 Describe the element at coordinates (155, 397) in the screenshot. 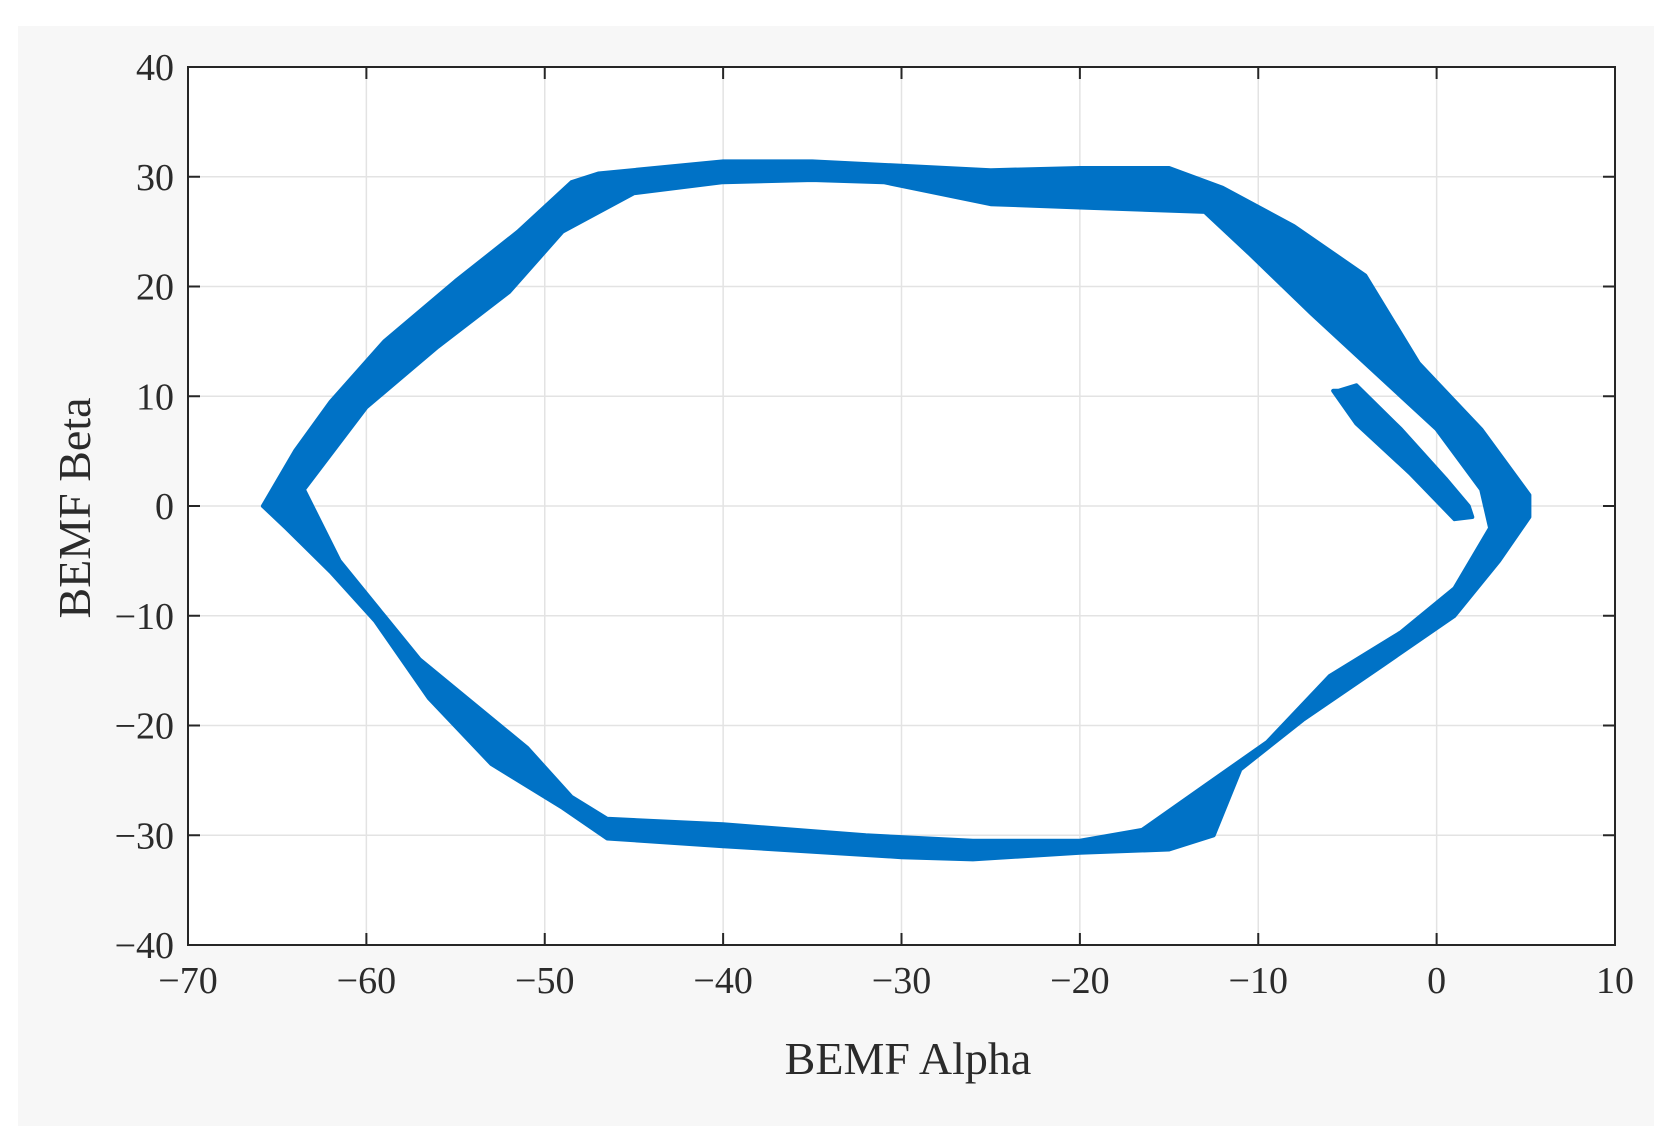

I see `y-tick-label: 10` at that location.